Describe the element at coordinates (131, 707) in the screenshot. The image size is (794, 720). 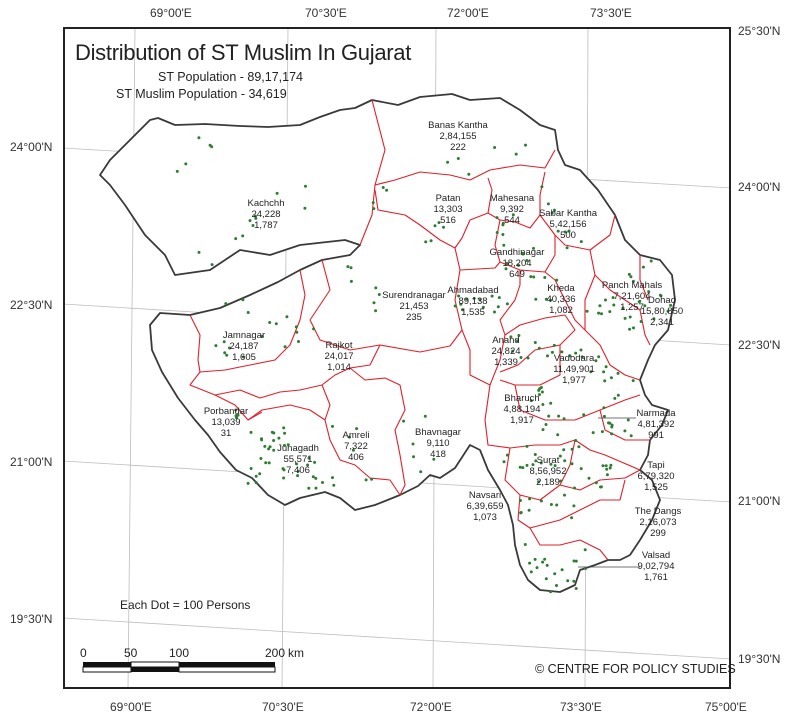
I see `grid-label-bottom-1: 69°00'E` at that location.